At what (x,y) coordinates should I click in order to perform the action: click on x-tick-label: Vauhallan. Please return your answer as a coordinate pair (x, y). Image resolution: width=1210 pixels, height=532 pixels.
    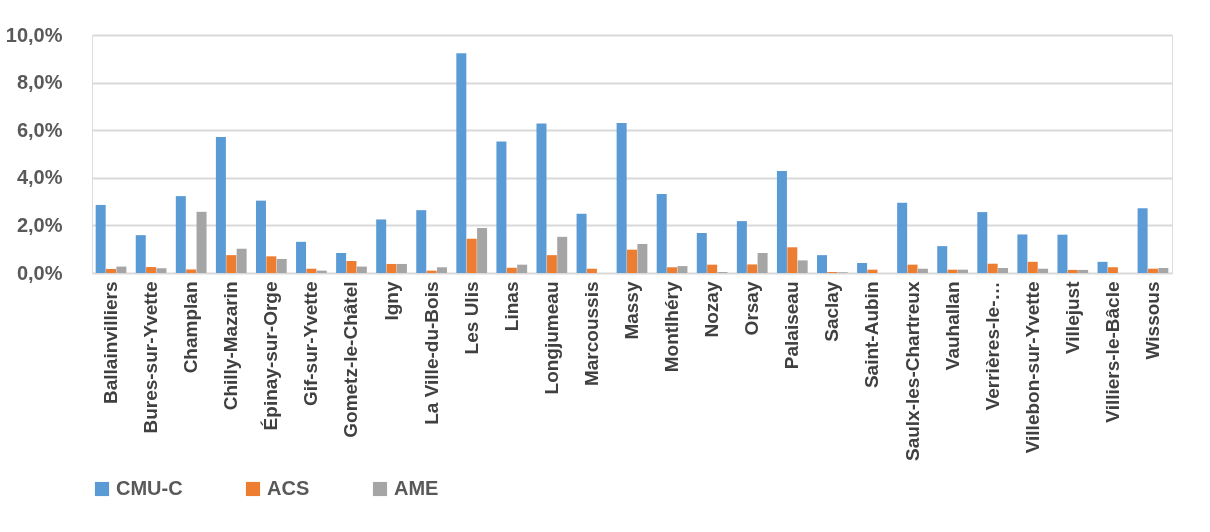
    Looking at the image, I should click on (952, 326).